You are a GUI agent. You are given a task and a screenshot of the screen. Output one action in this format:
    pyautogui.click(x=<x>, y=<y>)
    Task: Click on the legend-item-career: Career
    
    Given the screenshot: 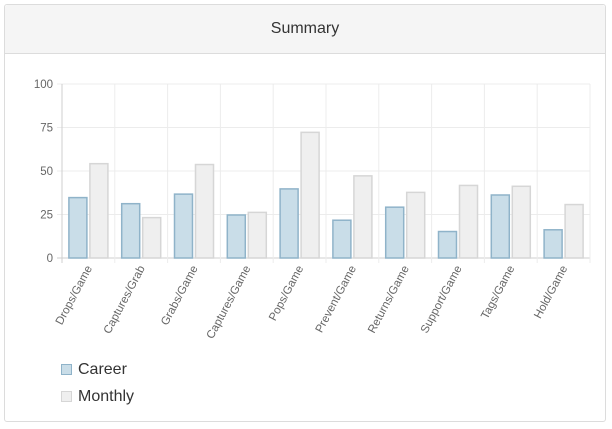 What is the action you would take?
    pyautogui.click(x=97, y=369)
    